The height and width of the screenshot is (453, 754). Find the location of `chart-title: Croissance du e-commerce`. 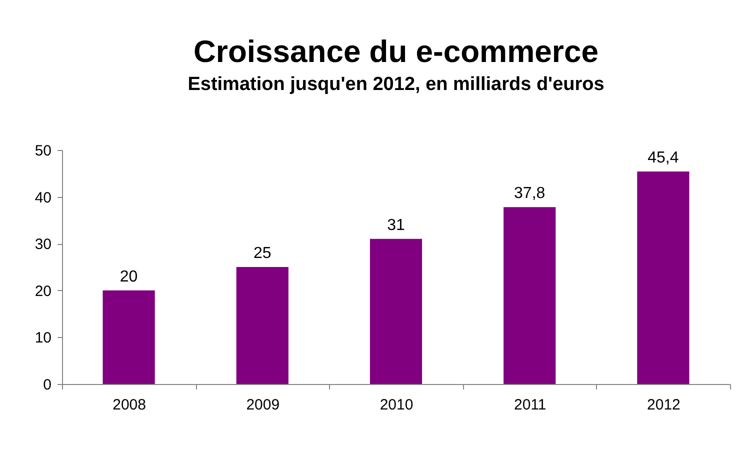

chart-title: Croissance du e-commerce is located at coordinates (396, 51).